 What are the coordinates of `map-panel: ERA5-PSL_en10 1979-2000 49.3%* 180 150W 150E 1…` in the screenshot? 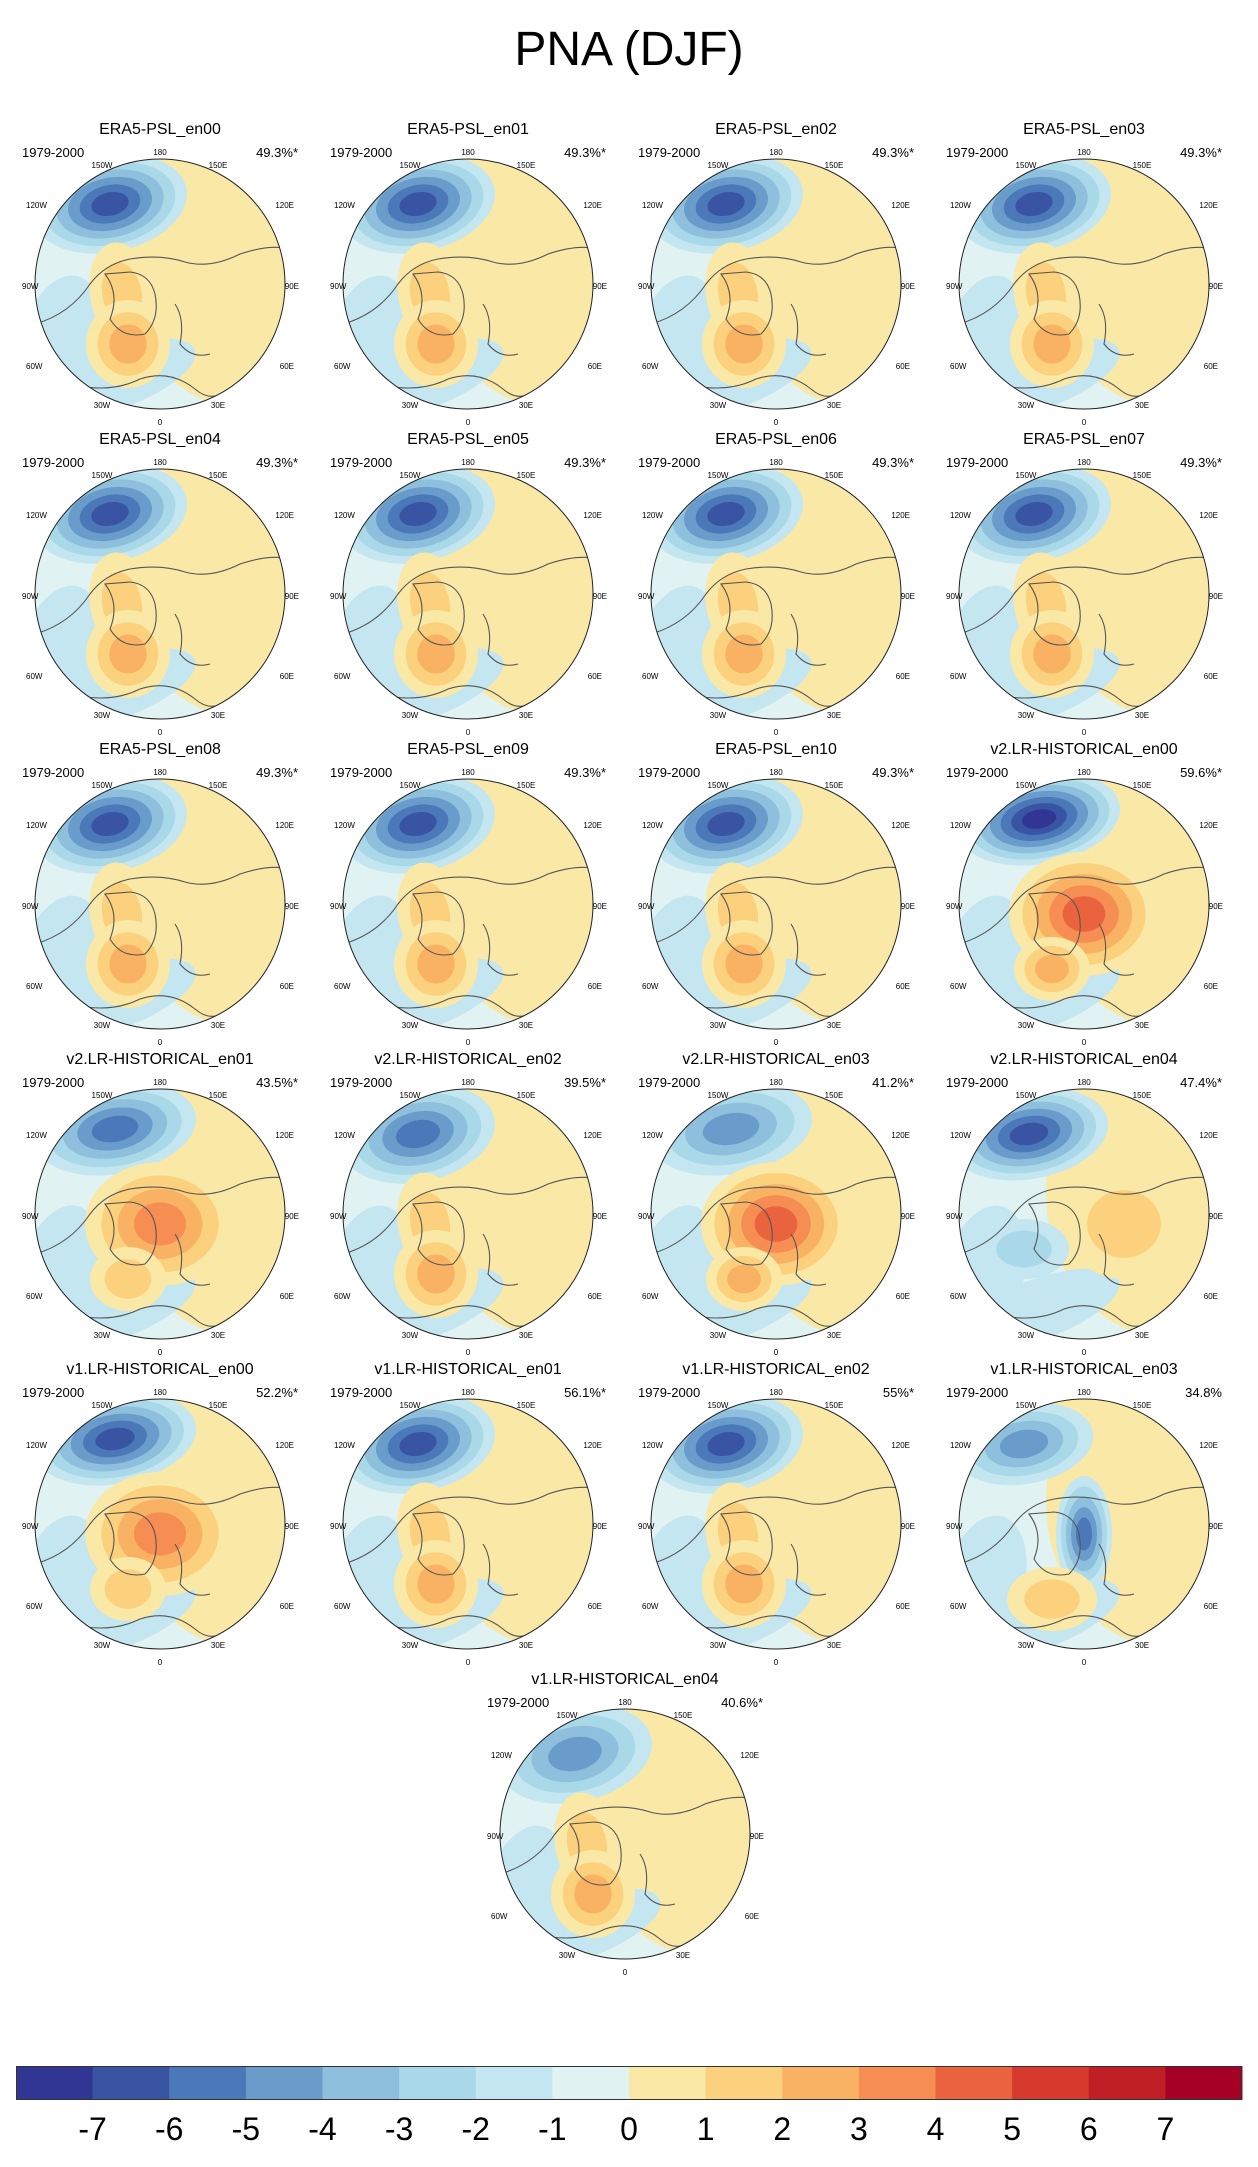 It's located at (776, 895).